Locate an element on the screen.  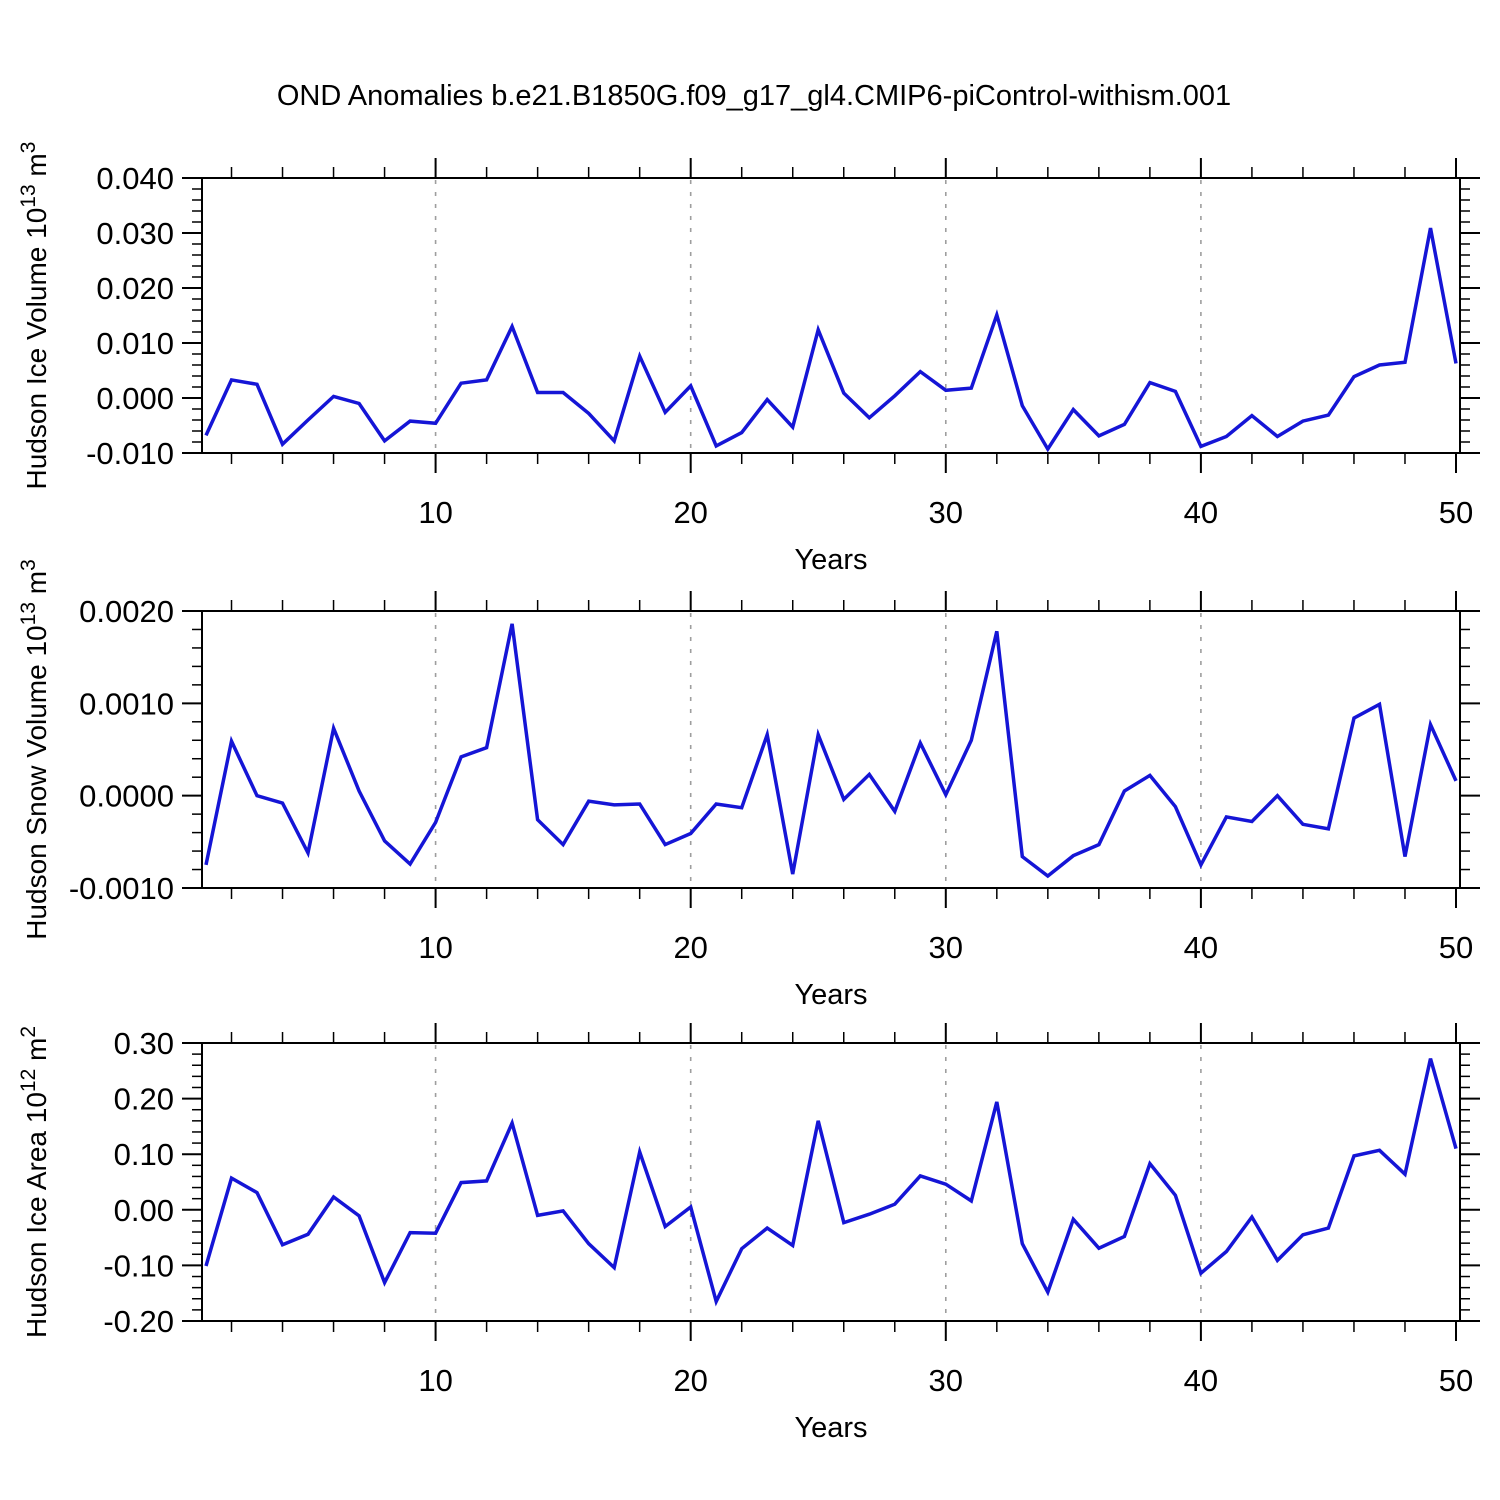
y-tick-label: -0.0010 is located at coordinates (121, 888).